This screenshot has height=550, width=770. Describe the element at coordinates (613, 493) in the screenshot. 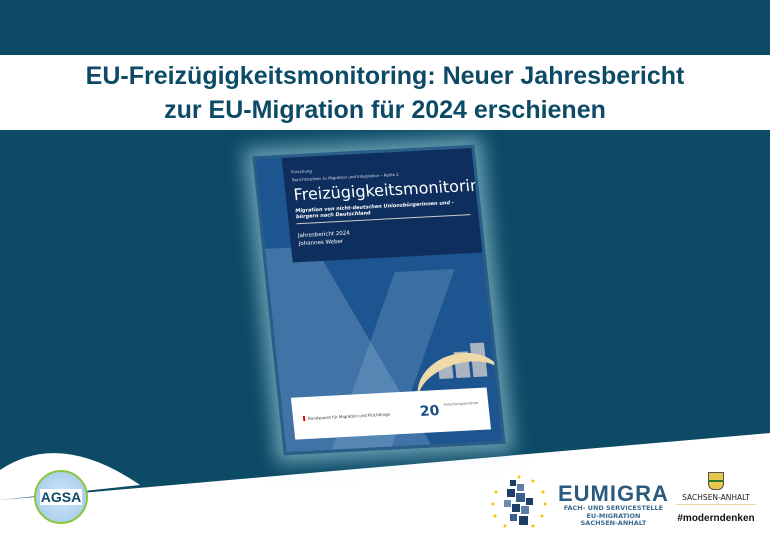

I see `eumigra-name: EUMIGRA` at that location.